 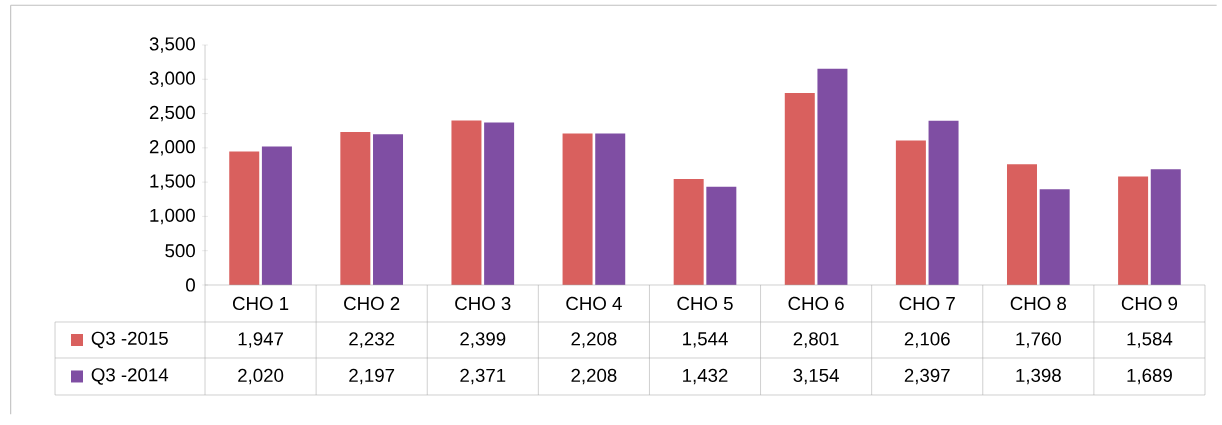 I want to click on data-label: 2,371, so click(x=483, y=376).